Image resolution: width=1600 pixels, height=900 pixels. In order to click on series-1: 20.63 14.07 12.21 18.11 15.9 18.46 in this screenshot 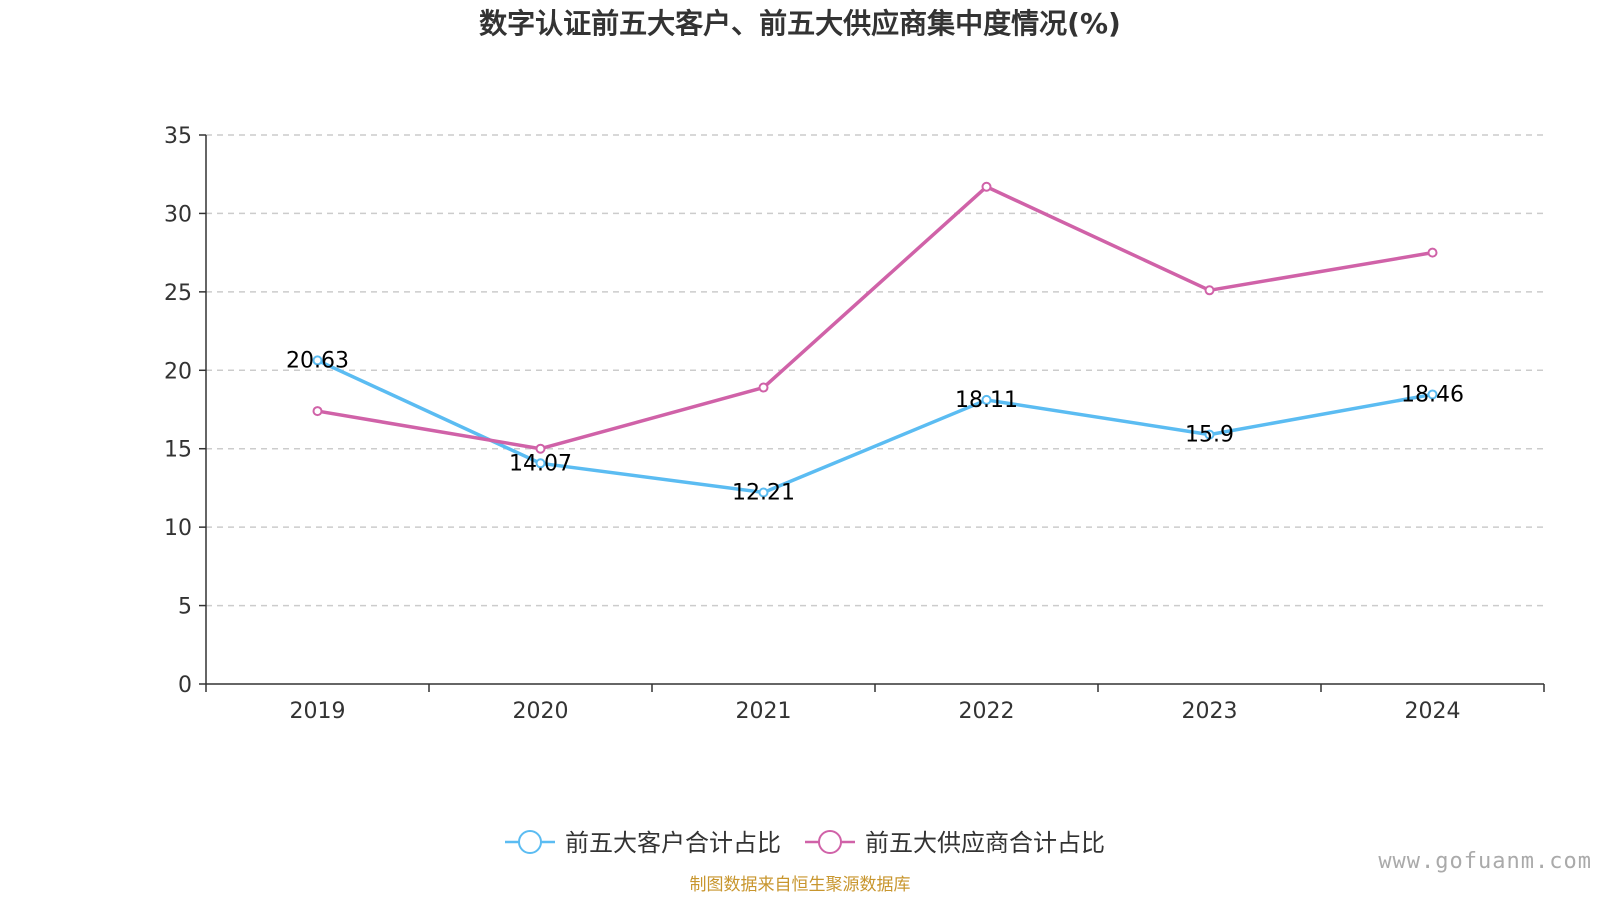, I will do `click(875, 426)`.